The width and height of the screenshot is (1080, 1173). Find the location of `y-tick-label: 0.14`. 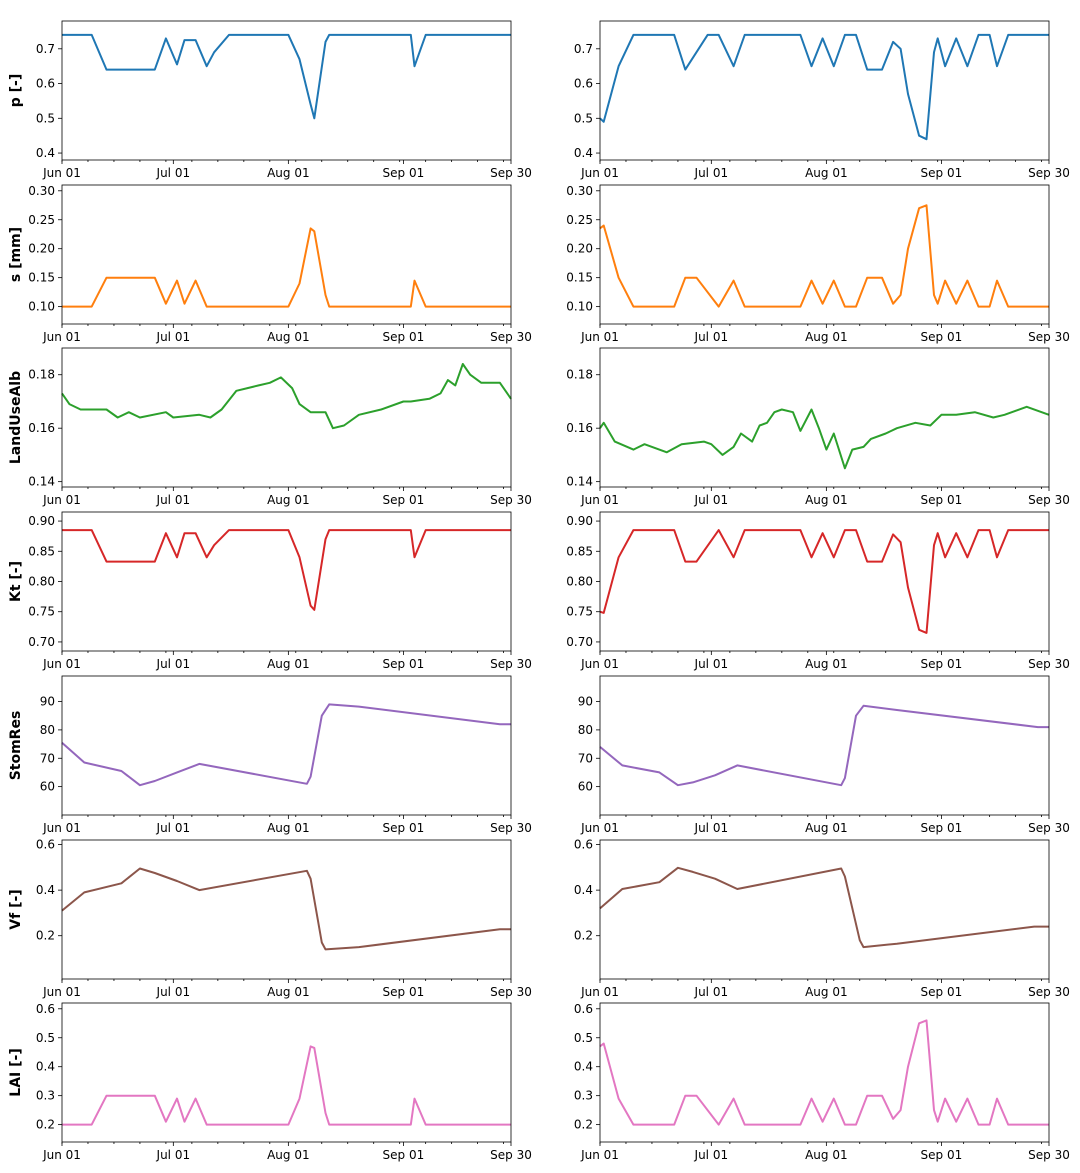

y-tick-label: 0.14 is located at coordinates (579, 482).